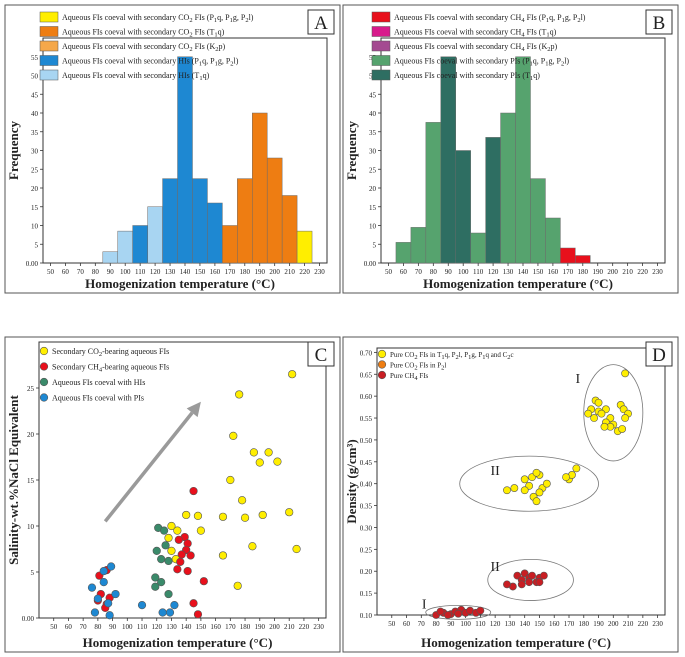  I want to click on x-tick-label: 200, so click(613, 624).